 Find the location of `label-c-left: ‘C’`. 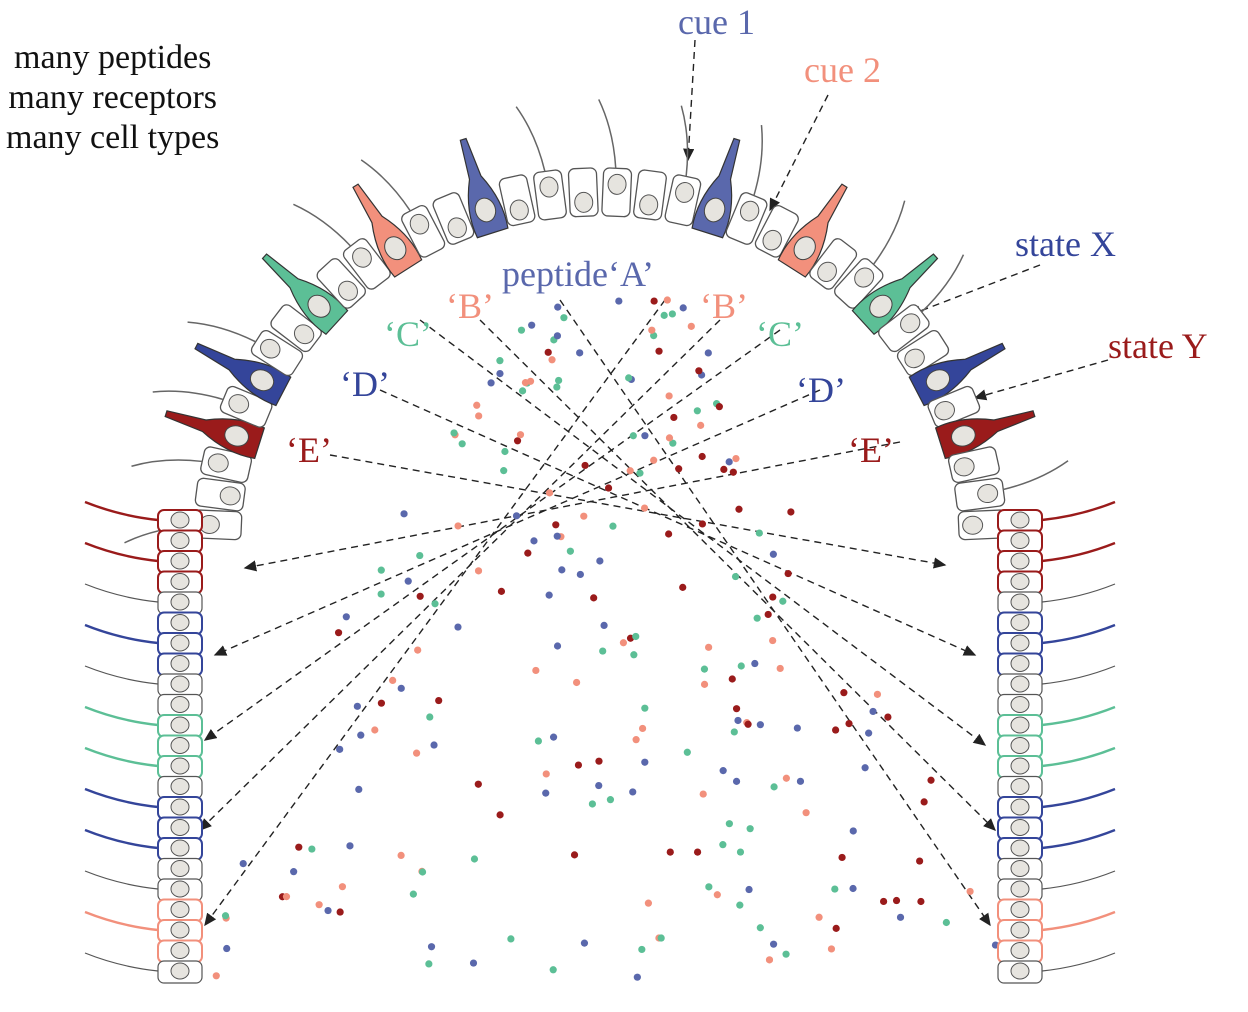

label-c-left: ‘C’ is located at coordinates (408, 334).